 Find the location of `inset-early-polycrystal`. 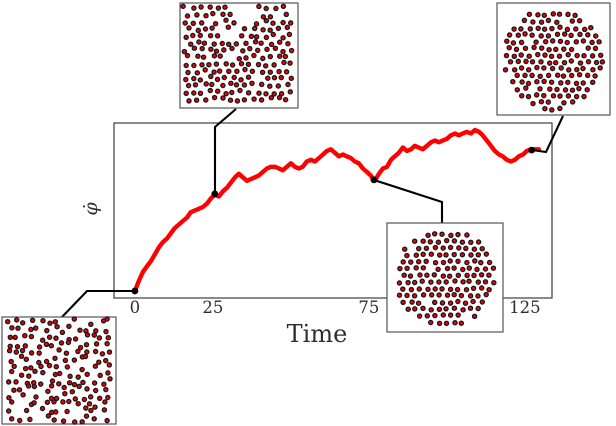

inset-early-polycrystal is located at coordinates (239, 55).